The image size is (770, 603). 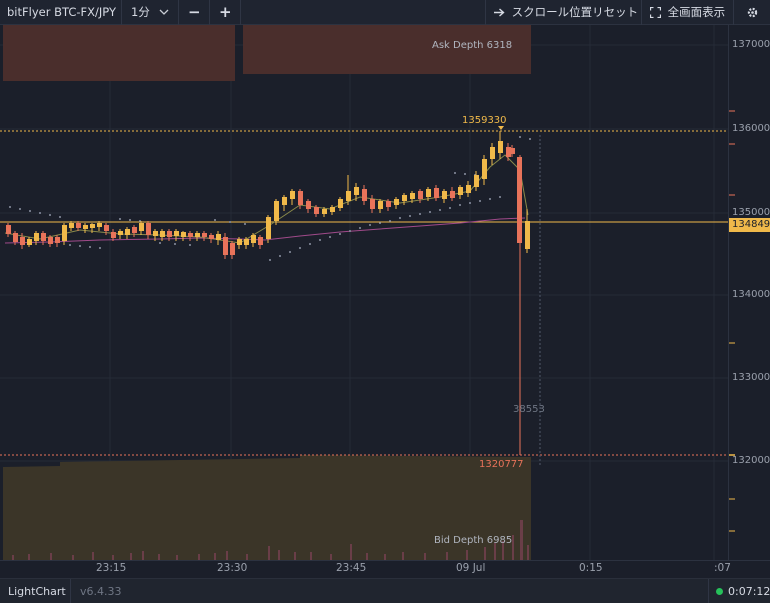 What do you see at coordinates (385, 590) in the screenshot?
I see `status-bar: LightChart v6.4.33 0:07:12` at bounding box center [385, 590].